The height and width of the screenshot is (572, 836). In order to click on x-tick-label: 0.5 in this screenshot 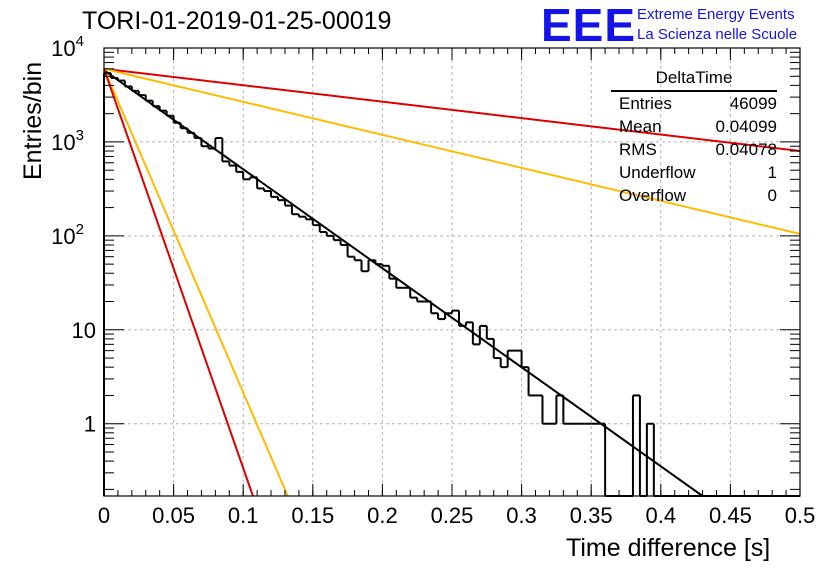, I will do `click(800, 515)`.